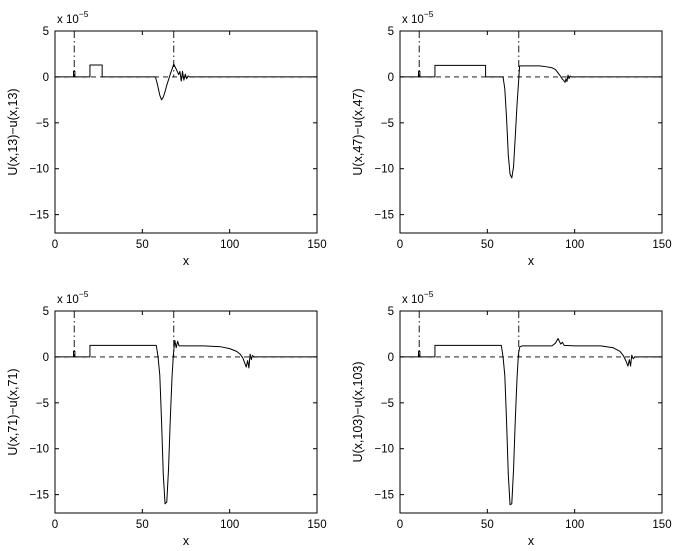 This screenshot has height=551, width=681. I want to click on y-axis-label: U(x,47)−u(x,47), so click(358, 131).